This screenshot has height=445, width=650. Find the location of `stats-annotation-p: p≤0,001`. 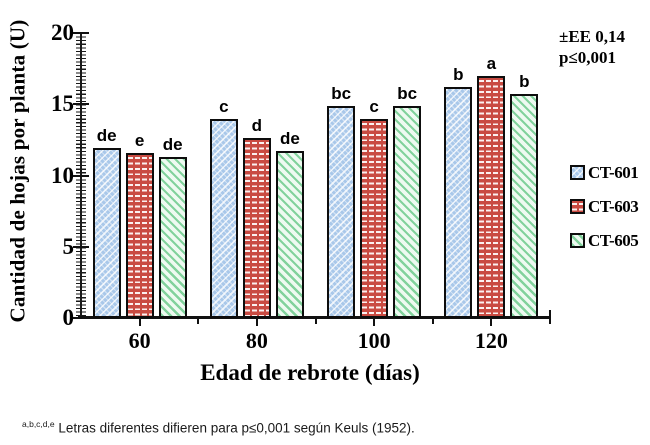

stats-annotation-p: p≤0,001 is located at coordinates (588, 57).